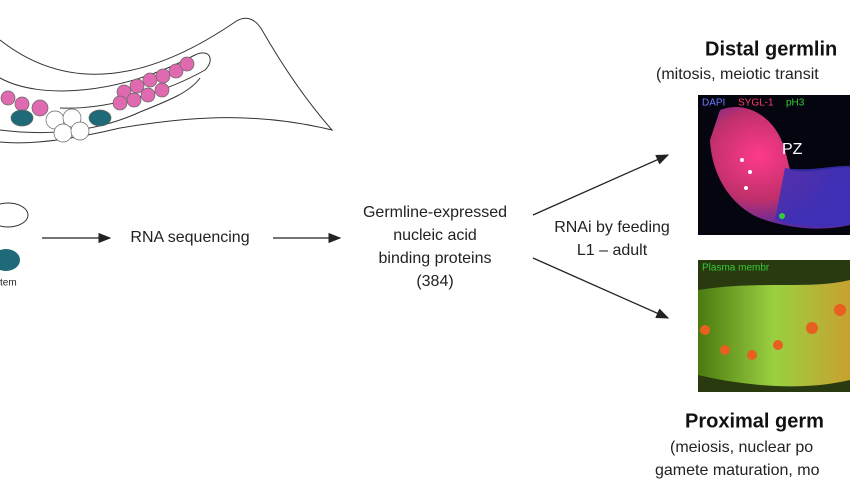 The width and height of the screenshot is (850, 498). I want to click on step-label: RNA sequencing, so click(189, 237).